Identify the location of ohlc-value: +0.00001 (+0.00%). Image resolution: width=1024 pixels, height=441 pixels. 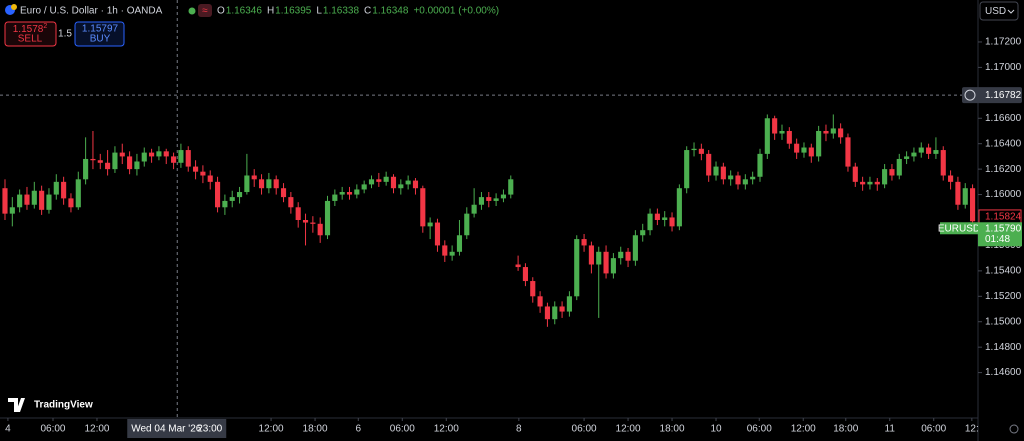
(456, 11).